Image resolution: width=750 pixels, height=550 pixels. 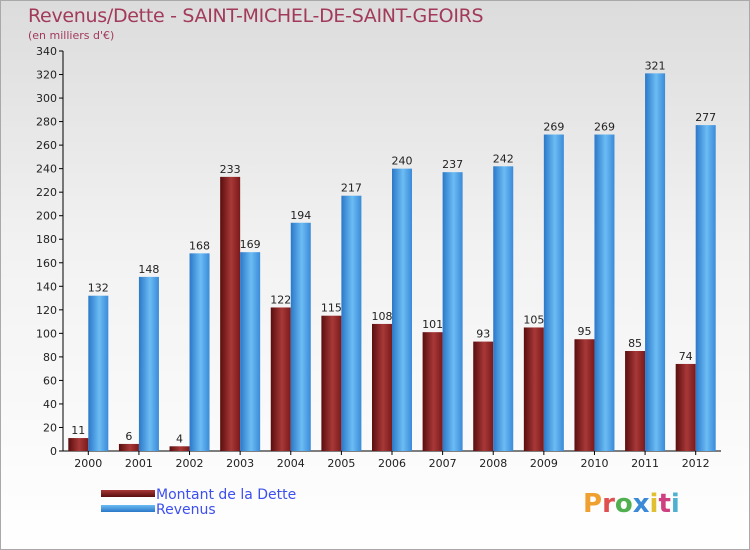 What do you see at coordinates (443, 463) in the screenshot?
I see `x-tick-label: 2007` at bounding box center [443, 463].